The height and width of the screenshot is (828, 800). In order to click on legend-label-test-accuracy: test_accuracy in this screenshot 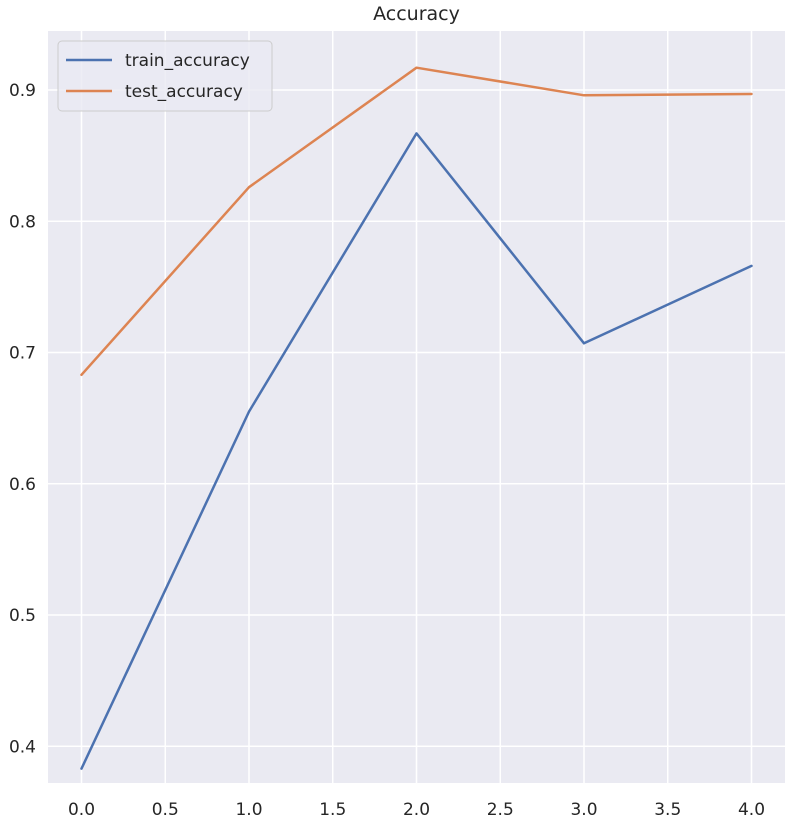, I will do `click(184, 92)`.